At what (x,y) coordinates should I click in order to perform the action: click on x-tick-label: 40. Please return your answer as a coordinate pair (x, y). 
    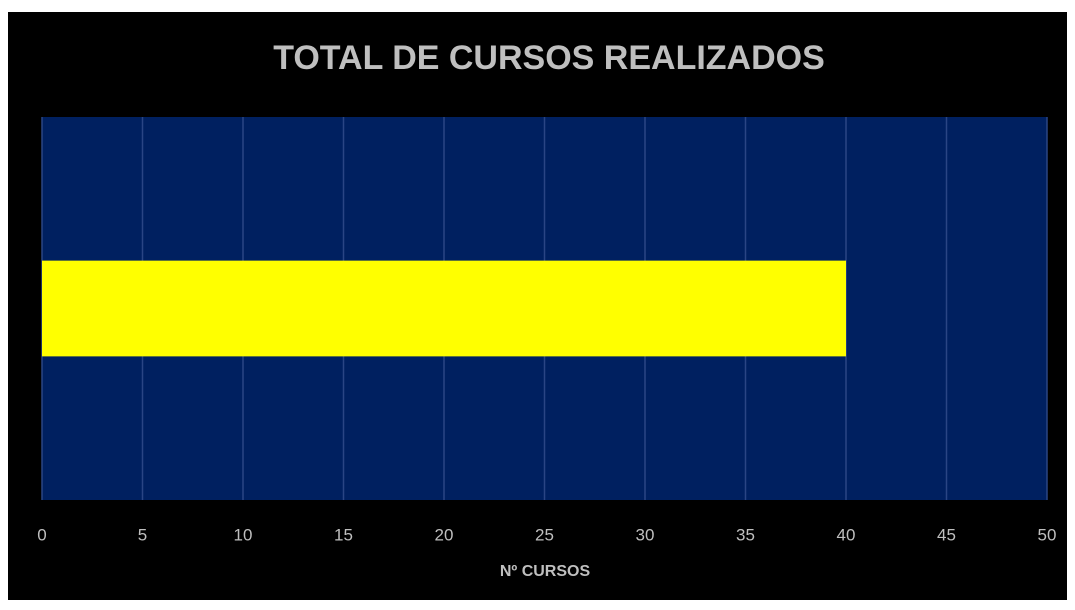
    Looking at the image, I should click on (846, 534).